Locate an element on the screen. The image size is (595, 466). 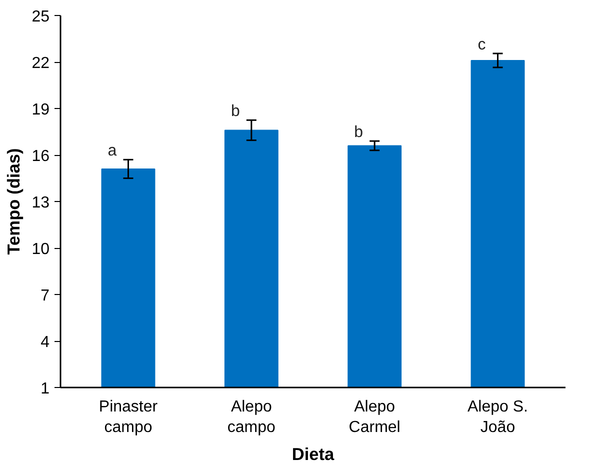
y-tick-label: 13 is located at coordinates (41, 203).